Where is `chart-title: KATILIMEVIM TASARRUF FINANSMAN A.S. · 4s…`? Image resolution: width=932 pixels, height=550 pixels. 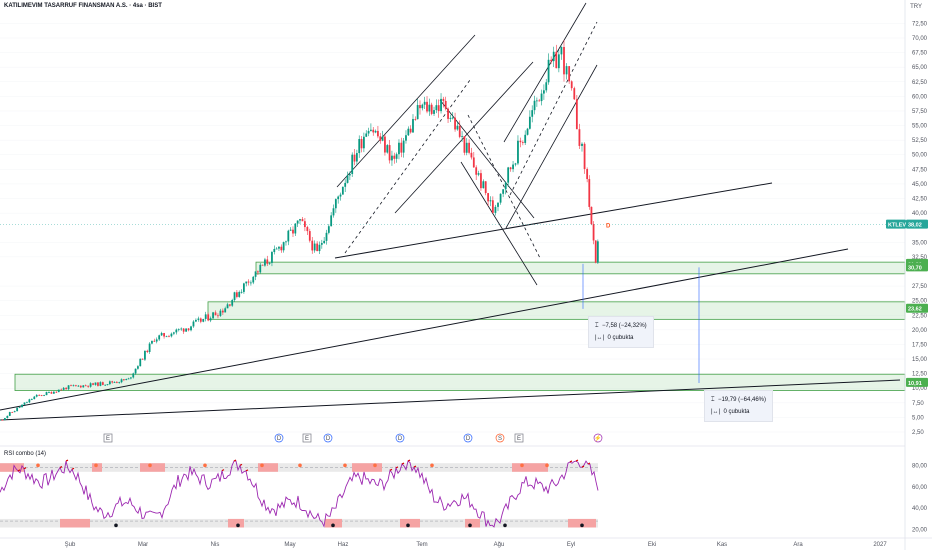 chart-title: KATILIMEVIM TASARRUF FINANSMAN A.S. · 4s… is located at coordinates (83, 6).